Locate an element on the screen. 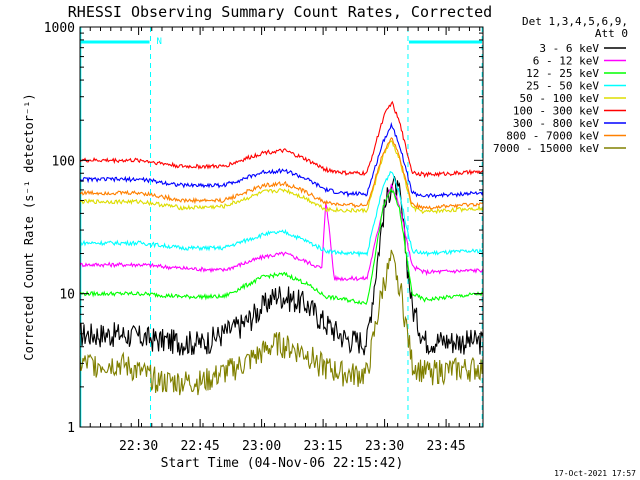  x-tick-label: 22:45 is located at coordinates (200, 446).